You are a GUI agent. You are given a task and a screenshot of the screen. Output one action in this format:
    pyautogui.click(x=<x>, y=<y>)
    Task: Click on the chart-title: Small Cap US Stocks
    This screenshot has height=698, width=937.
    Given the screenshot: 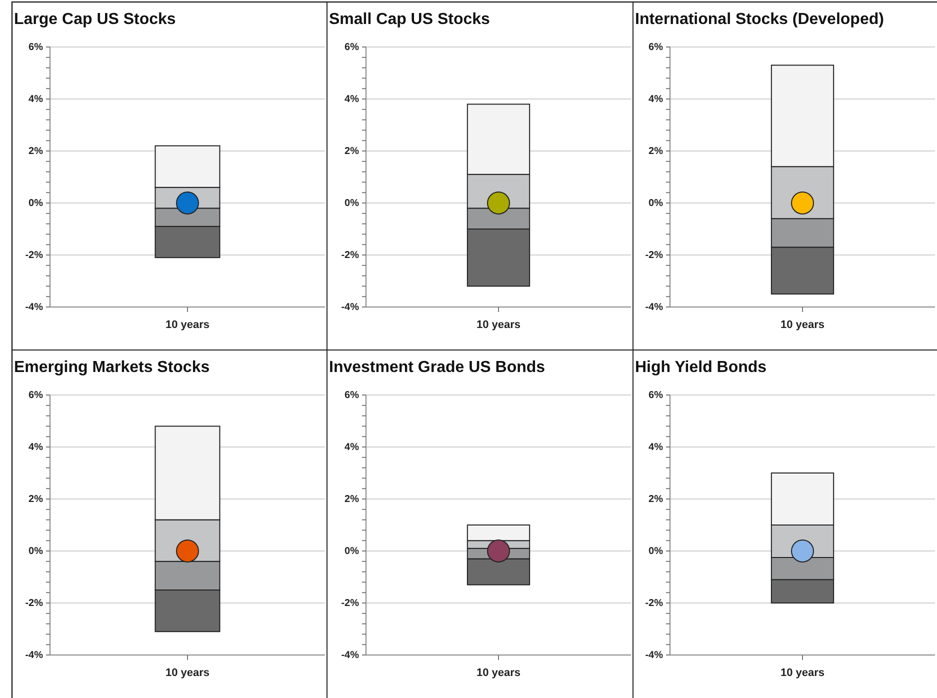 What is the action you would take?
    pyautogui.click(x=409, y=19)
    